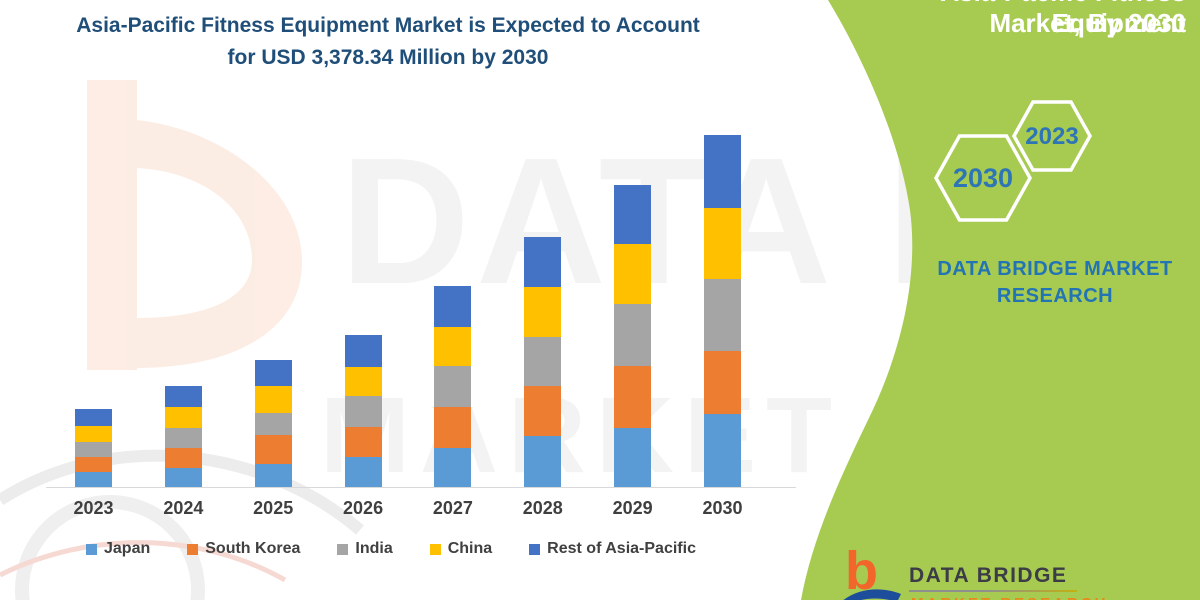 The height and width of the screenshot is (600, 1200). What do you see at coordinates (470, 548) in the screenshot?
I see `legend-label: China` at bounding box center [470, 548].